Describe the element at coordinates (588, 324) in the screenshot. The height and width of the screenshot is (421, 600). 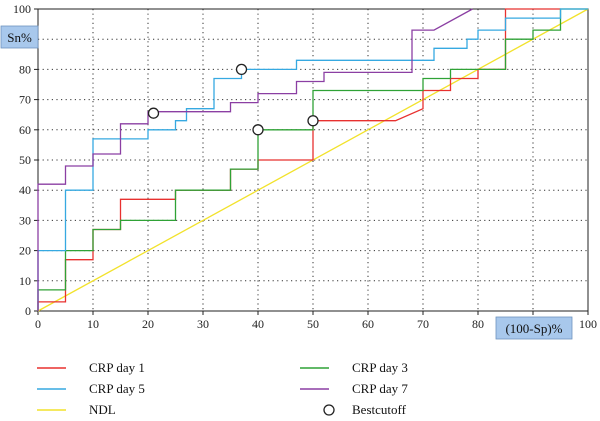
I see `x-tick-label: 100` at that location.